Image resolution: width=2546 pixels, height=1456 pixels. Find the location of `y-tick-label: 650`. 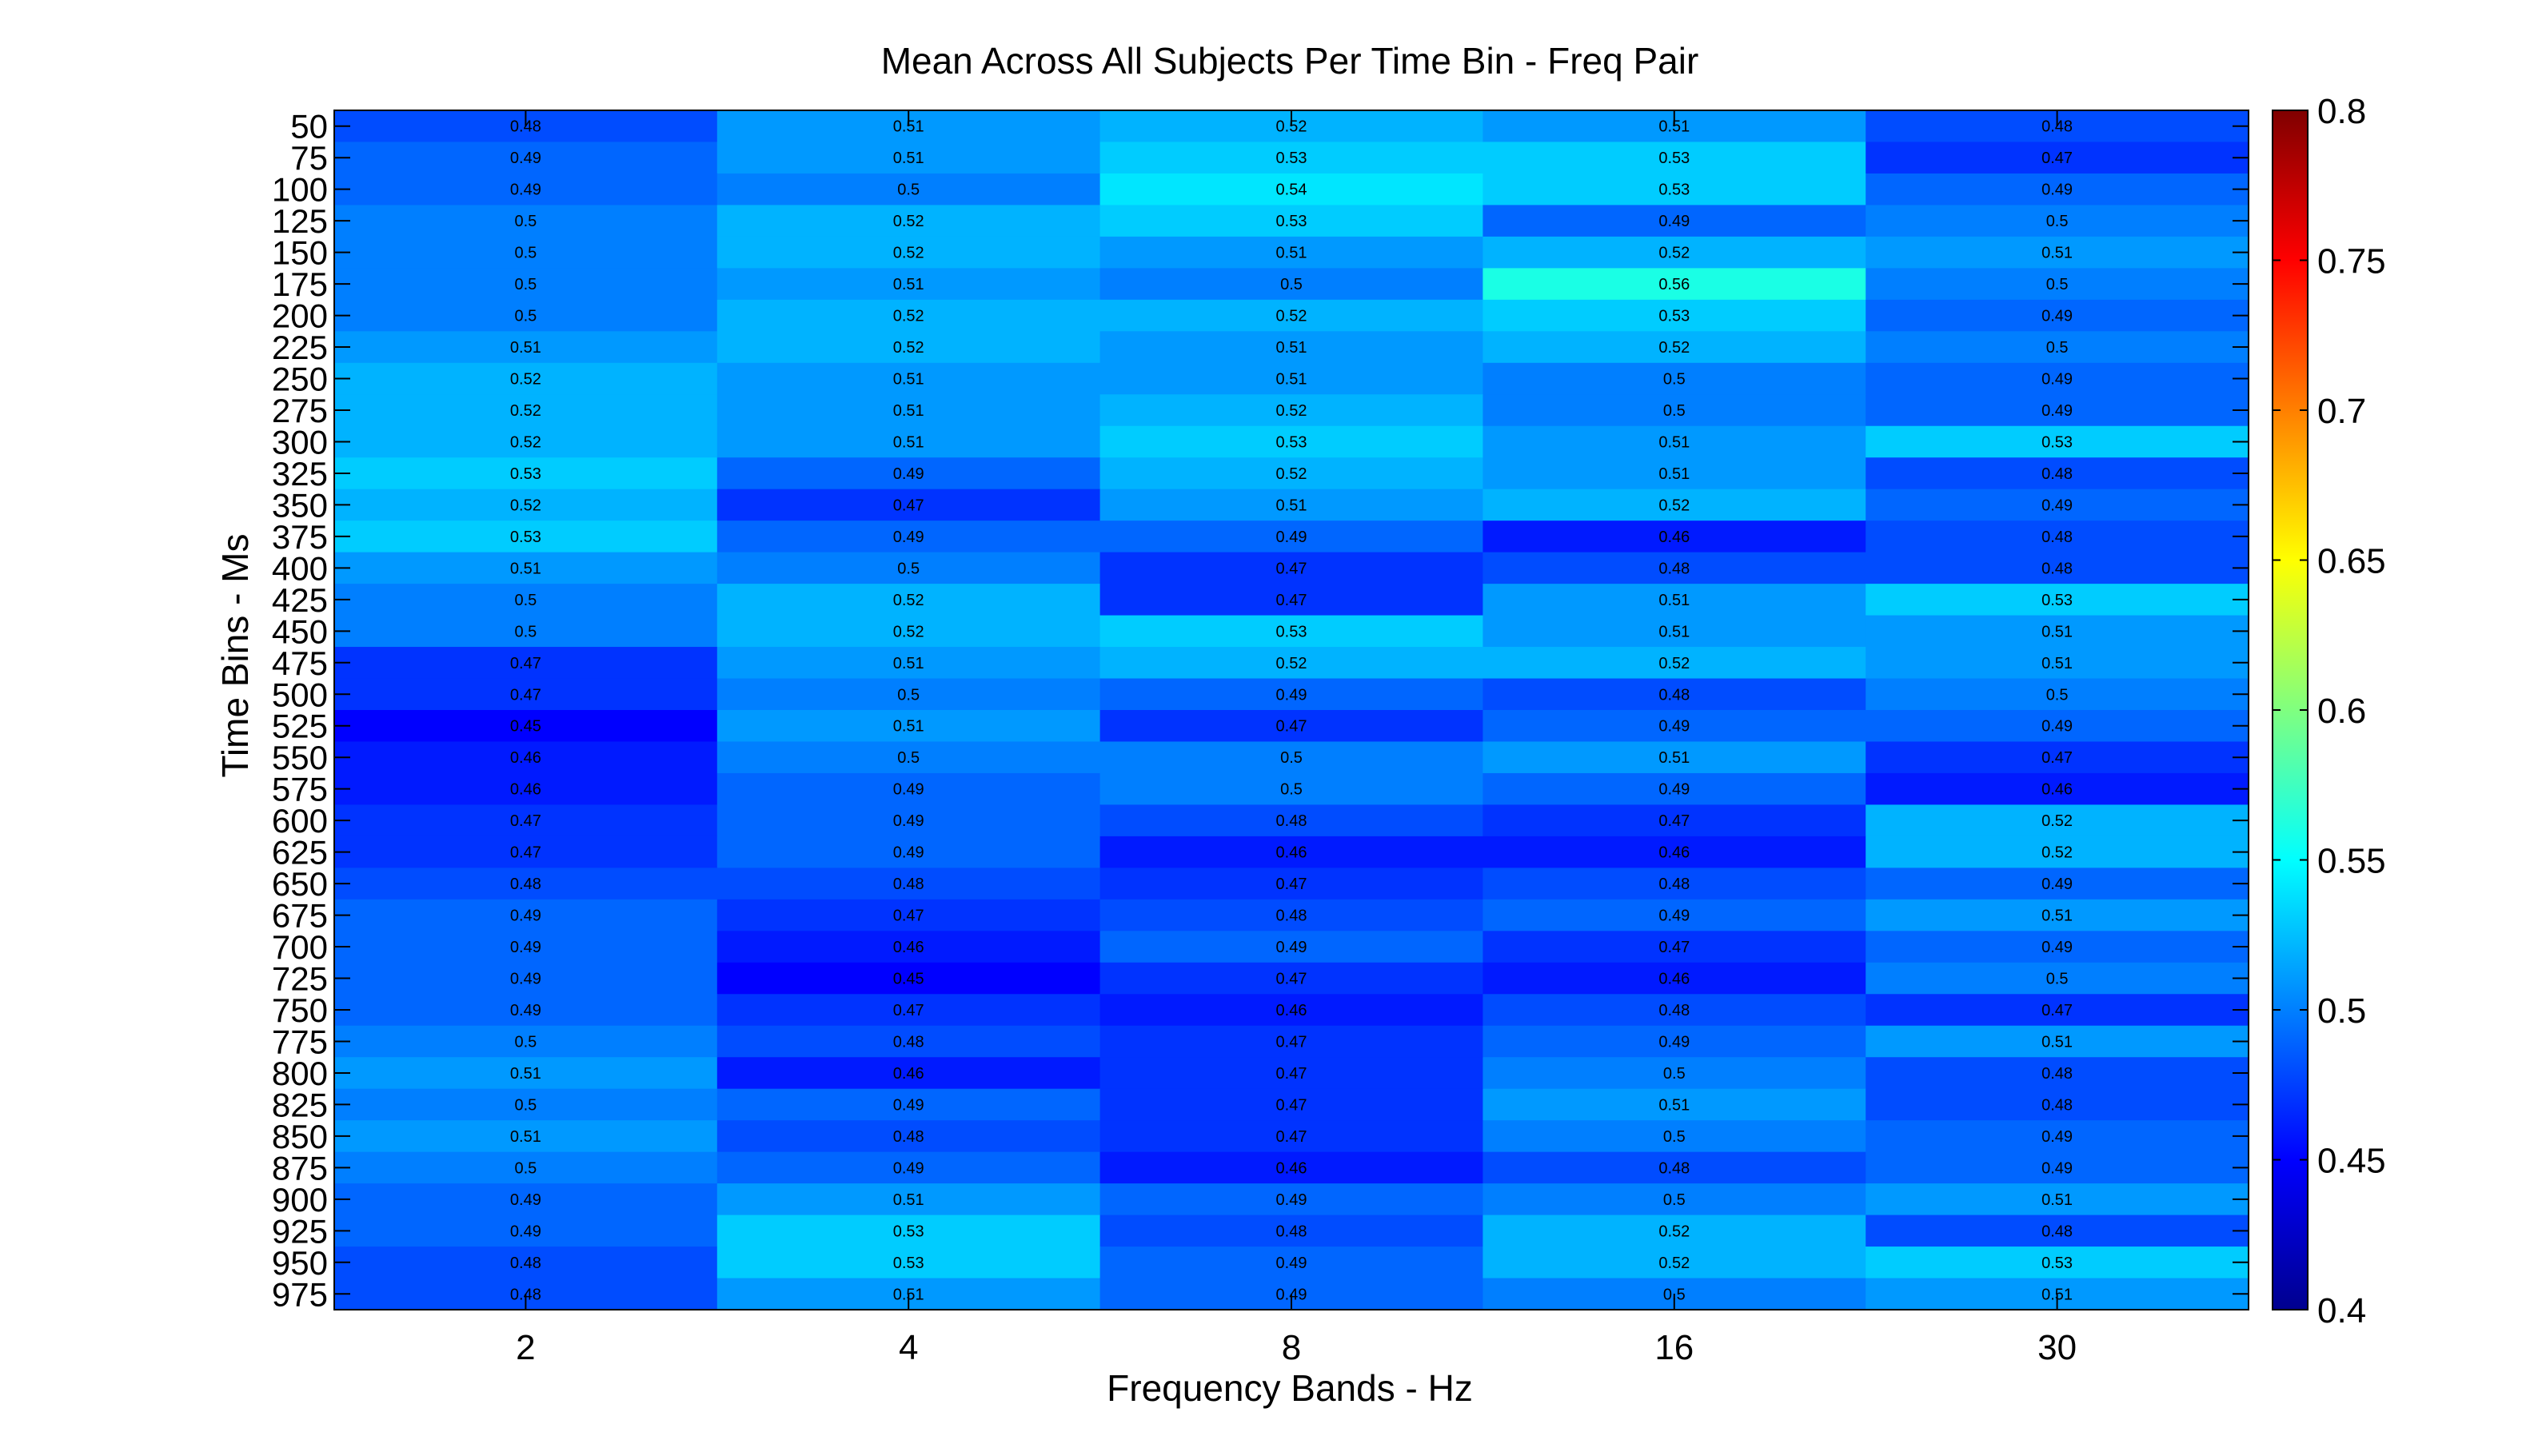

y-tick-label: 650 is located at coordinates (300, 884).